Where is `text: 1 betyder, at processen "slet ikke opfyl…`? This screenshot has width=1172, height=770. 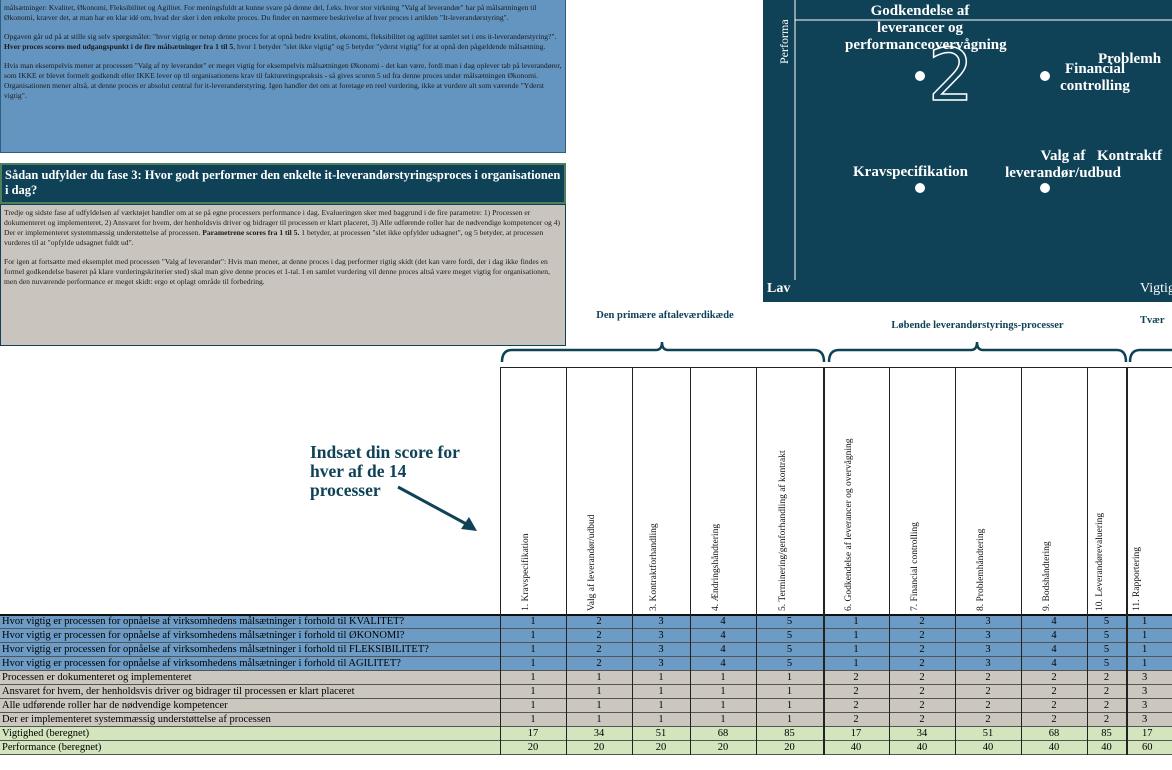
text: 1 betyder, at processen "slet ikke opfyl… is located at coordinates (274, 237).